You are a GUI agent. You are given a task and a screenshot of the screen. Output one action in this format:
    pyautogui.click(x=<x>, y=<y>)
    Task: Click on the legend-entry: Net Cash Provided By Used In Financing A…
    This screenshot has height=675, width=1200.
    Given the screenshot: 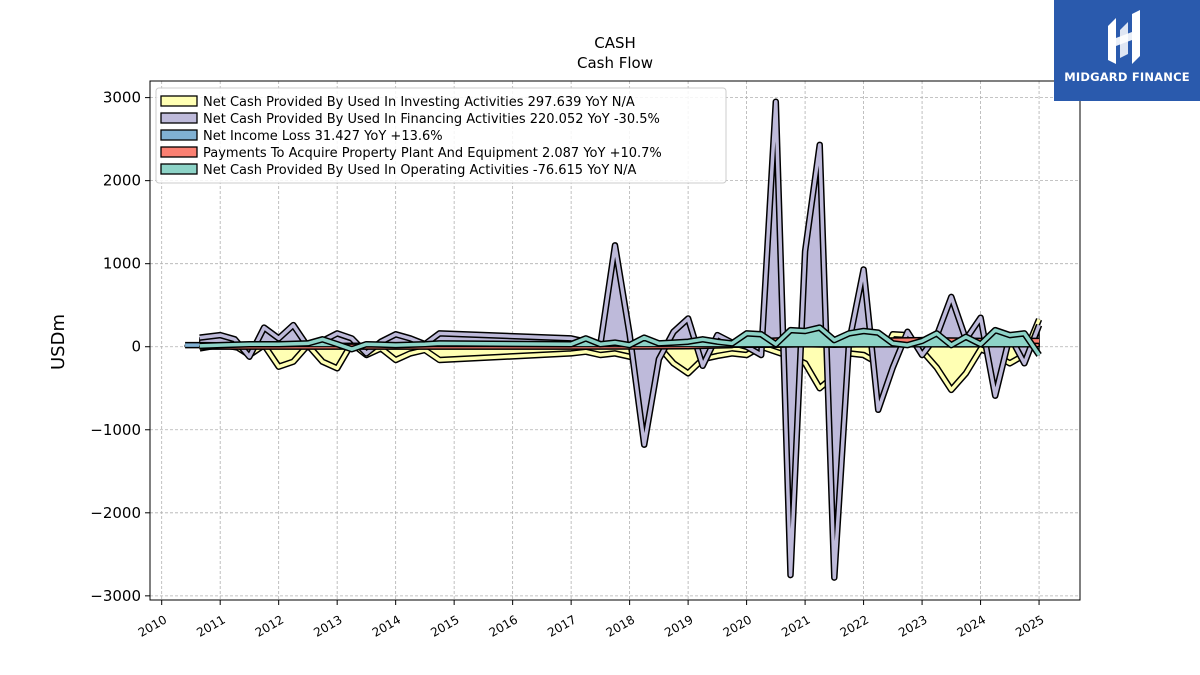 What is the action you would take?
    pyautogui.click(x=431, y=119)
    